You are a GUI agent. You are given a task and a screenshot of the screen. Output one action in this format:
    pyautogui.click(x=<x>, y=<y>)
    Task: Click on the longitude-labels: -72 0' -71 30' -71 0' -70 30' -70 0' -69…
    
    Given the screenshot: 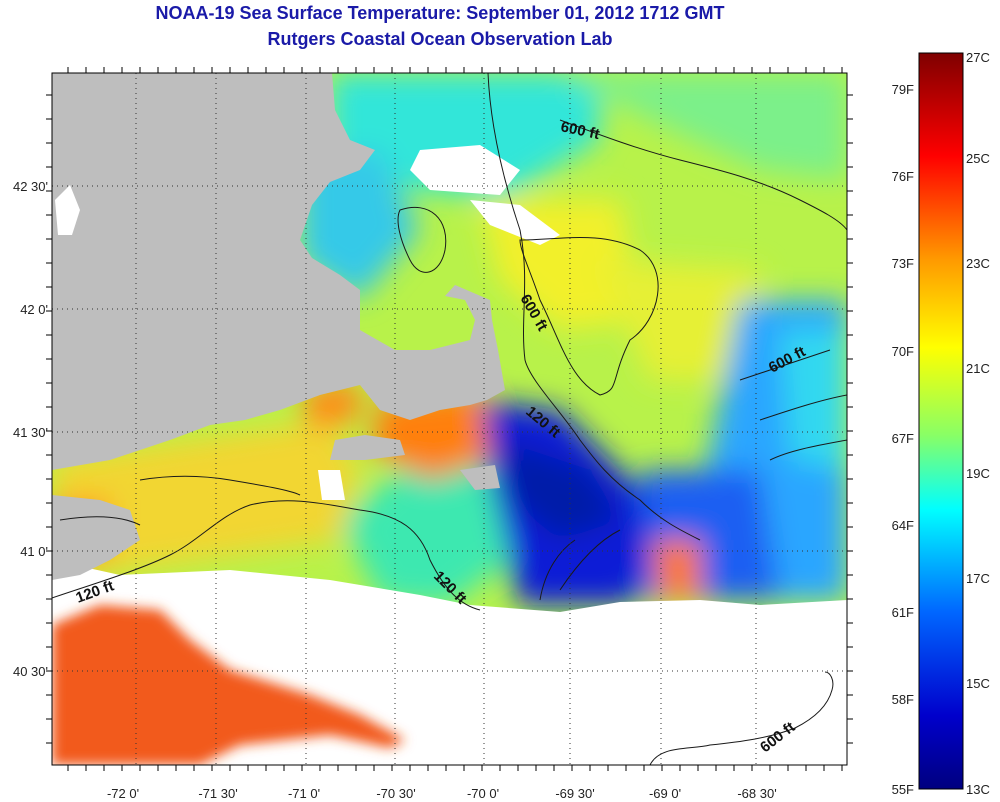 What is the action you would take?
    pyautogui.click(x=442, y=793)
    